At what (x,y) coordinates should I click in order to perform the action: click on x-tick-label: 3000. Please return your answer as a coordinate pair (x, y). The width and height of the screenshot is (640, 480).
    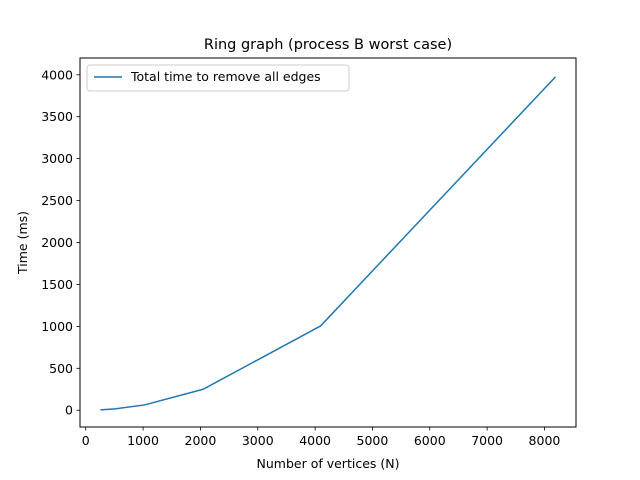
    Looking at the image, I should click on (258, 440).